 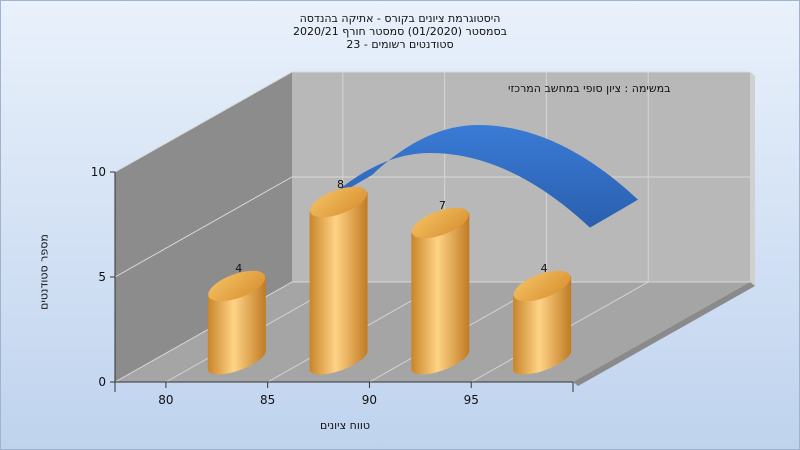 What do you see at coordinates (752, 179) in the screenshot?
I see `back-wall-right-edge` at bounding box center [752, 179].